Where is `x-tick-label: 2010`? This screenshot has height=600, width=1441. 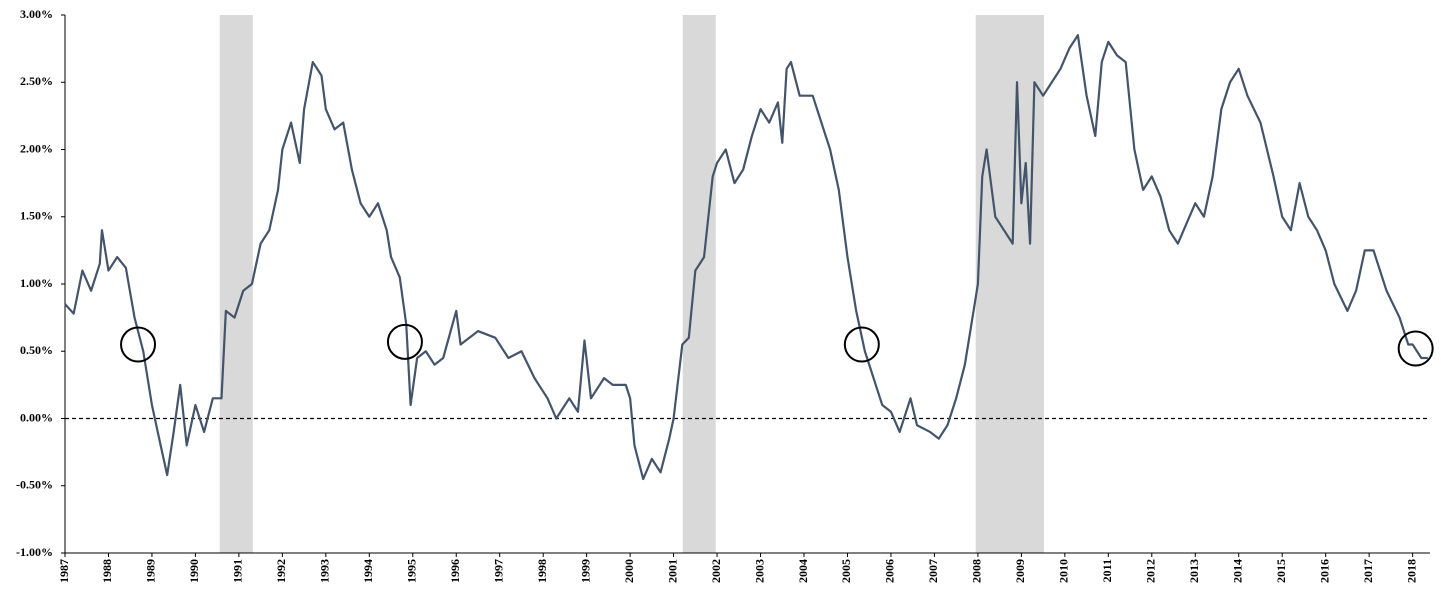
x-tick-label: 2010 is located at coordinates (1064, 571).